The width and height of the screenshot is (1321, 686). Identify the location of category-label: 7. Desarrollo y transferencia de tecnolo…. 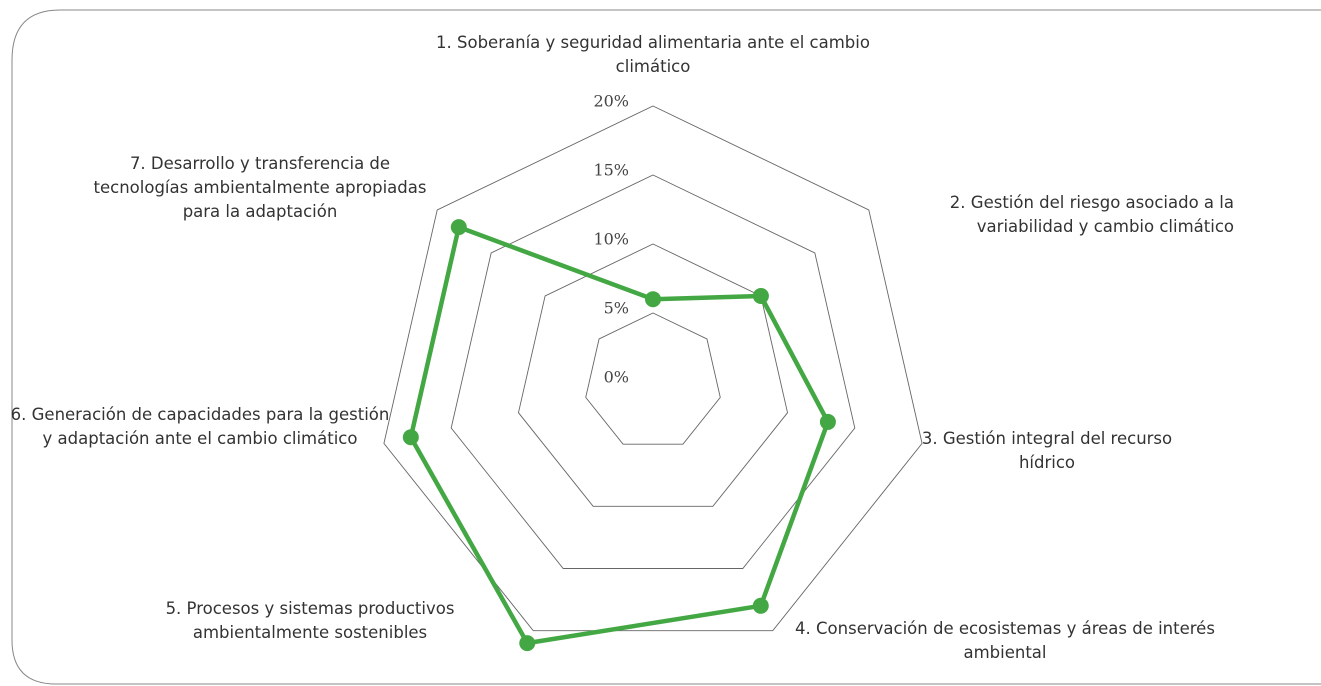
(260, 187).